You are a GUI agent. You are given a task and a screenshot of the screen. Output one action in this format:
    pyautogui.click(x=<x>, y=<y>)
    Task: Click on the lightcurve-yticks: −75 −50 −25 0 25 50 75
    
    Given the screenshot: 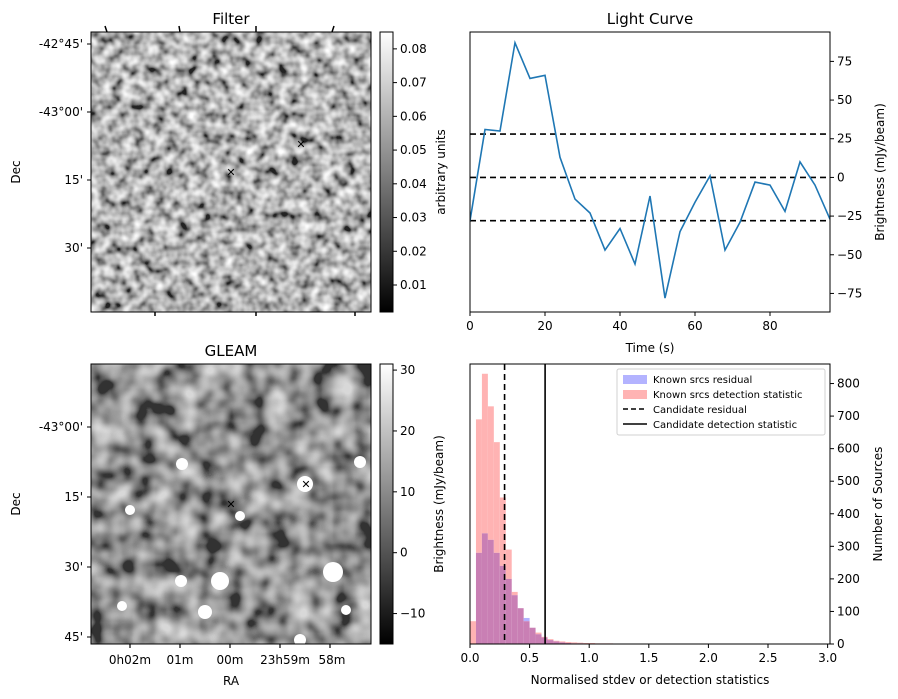 What is the action you would take?
    pyautogui.click(x=846, y=177)
    